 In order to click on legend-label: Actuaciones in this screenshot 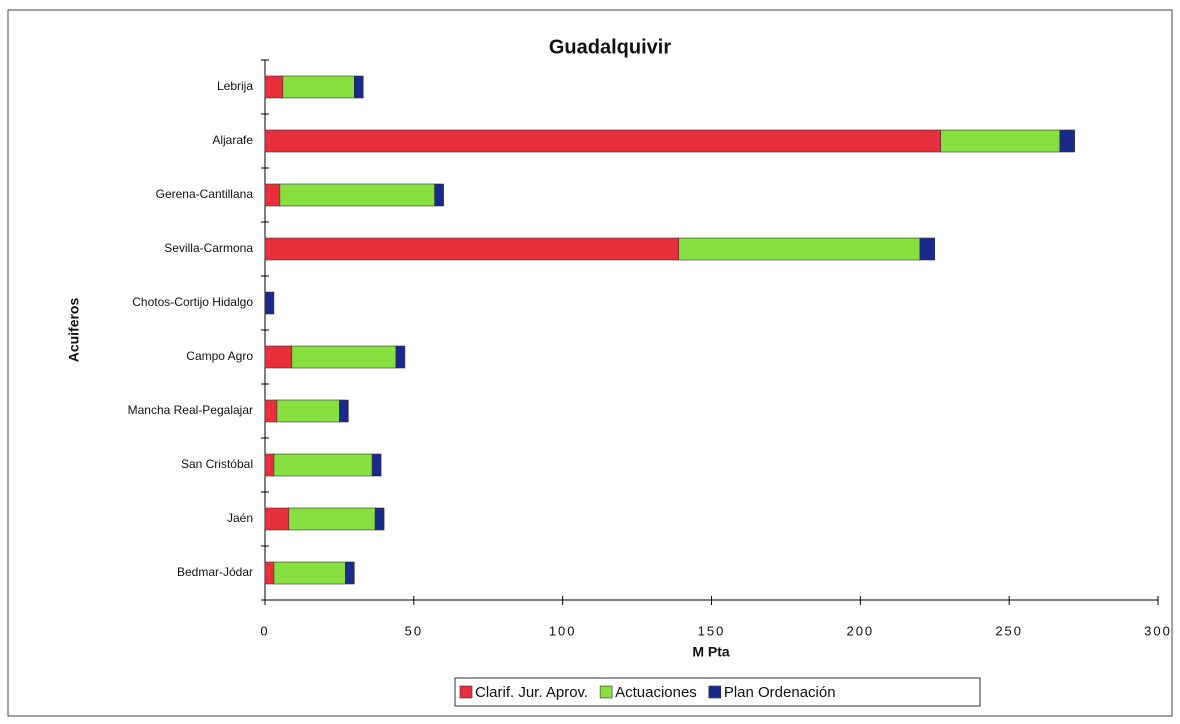, I will do `click(656, 692)`.